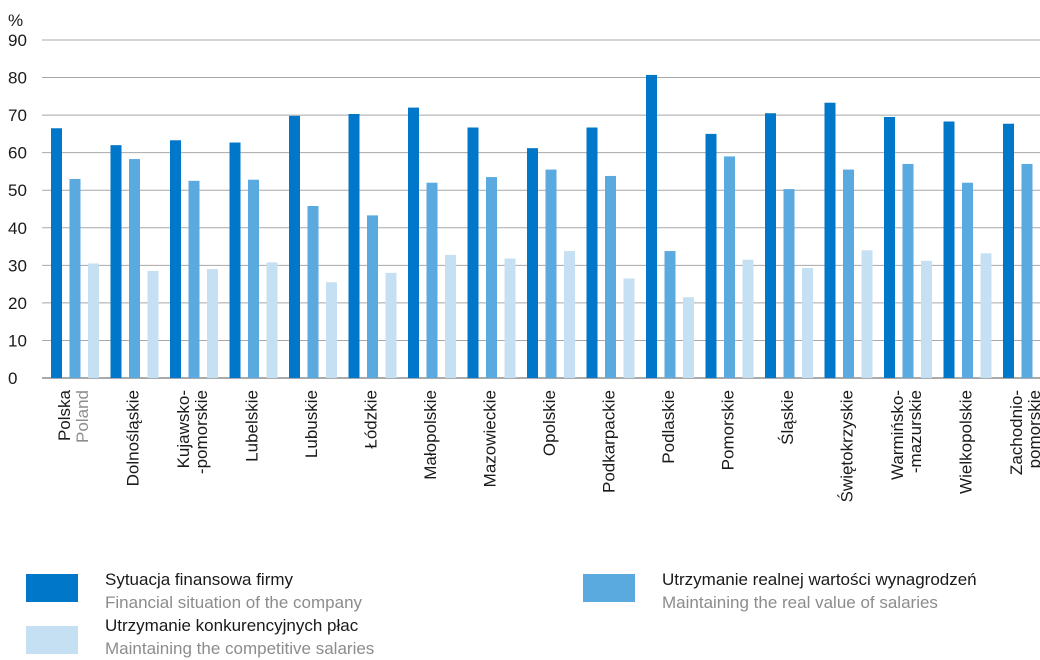 The image size is (1040, 660). I want to click on y-tick-label: 60, so click(17, 153).